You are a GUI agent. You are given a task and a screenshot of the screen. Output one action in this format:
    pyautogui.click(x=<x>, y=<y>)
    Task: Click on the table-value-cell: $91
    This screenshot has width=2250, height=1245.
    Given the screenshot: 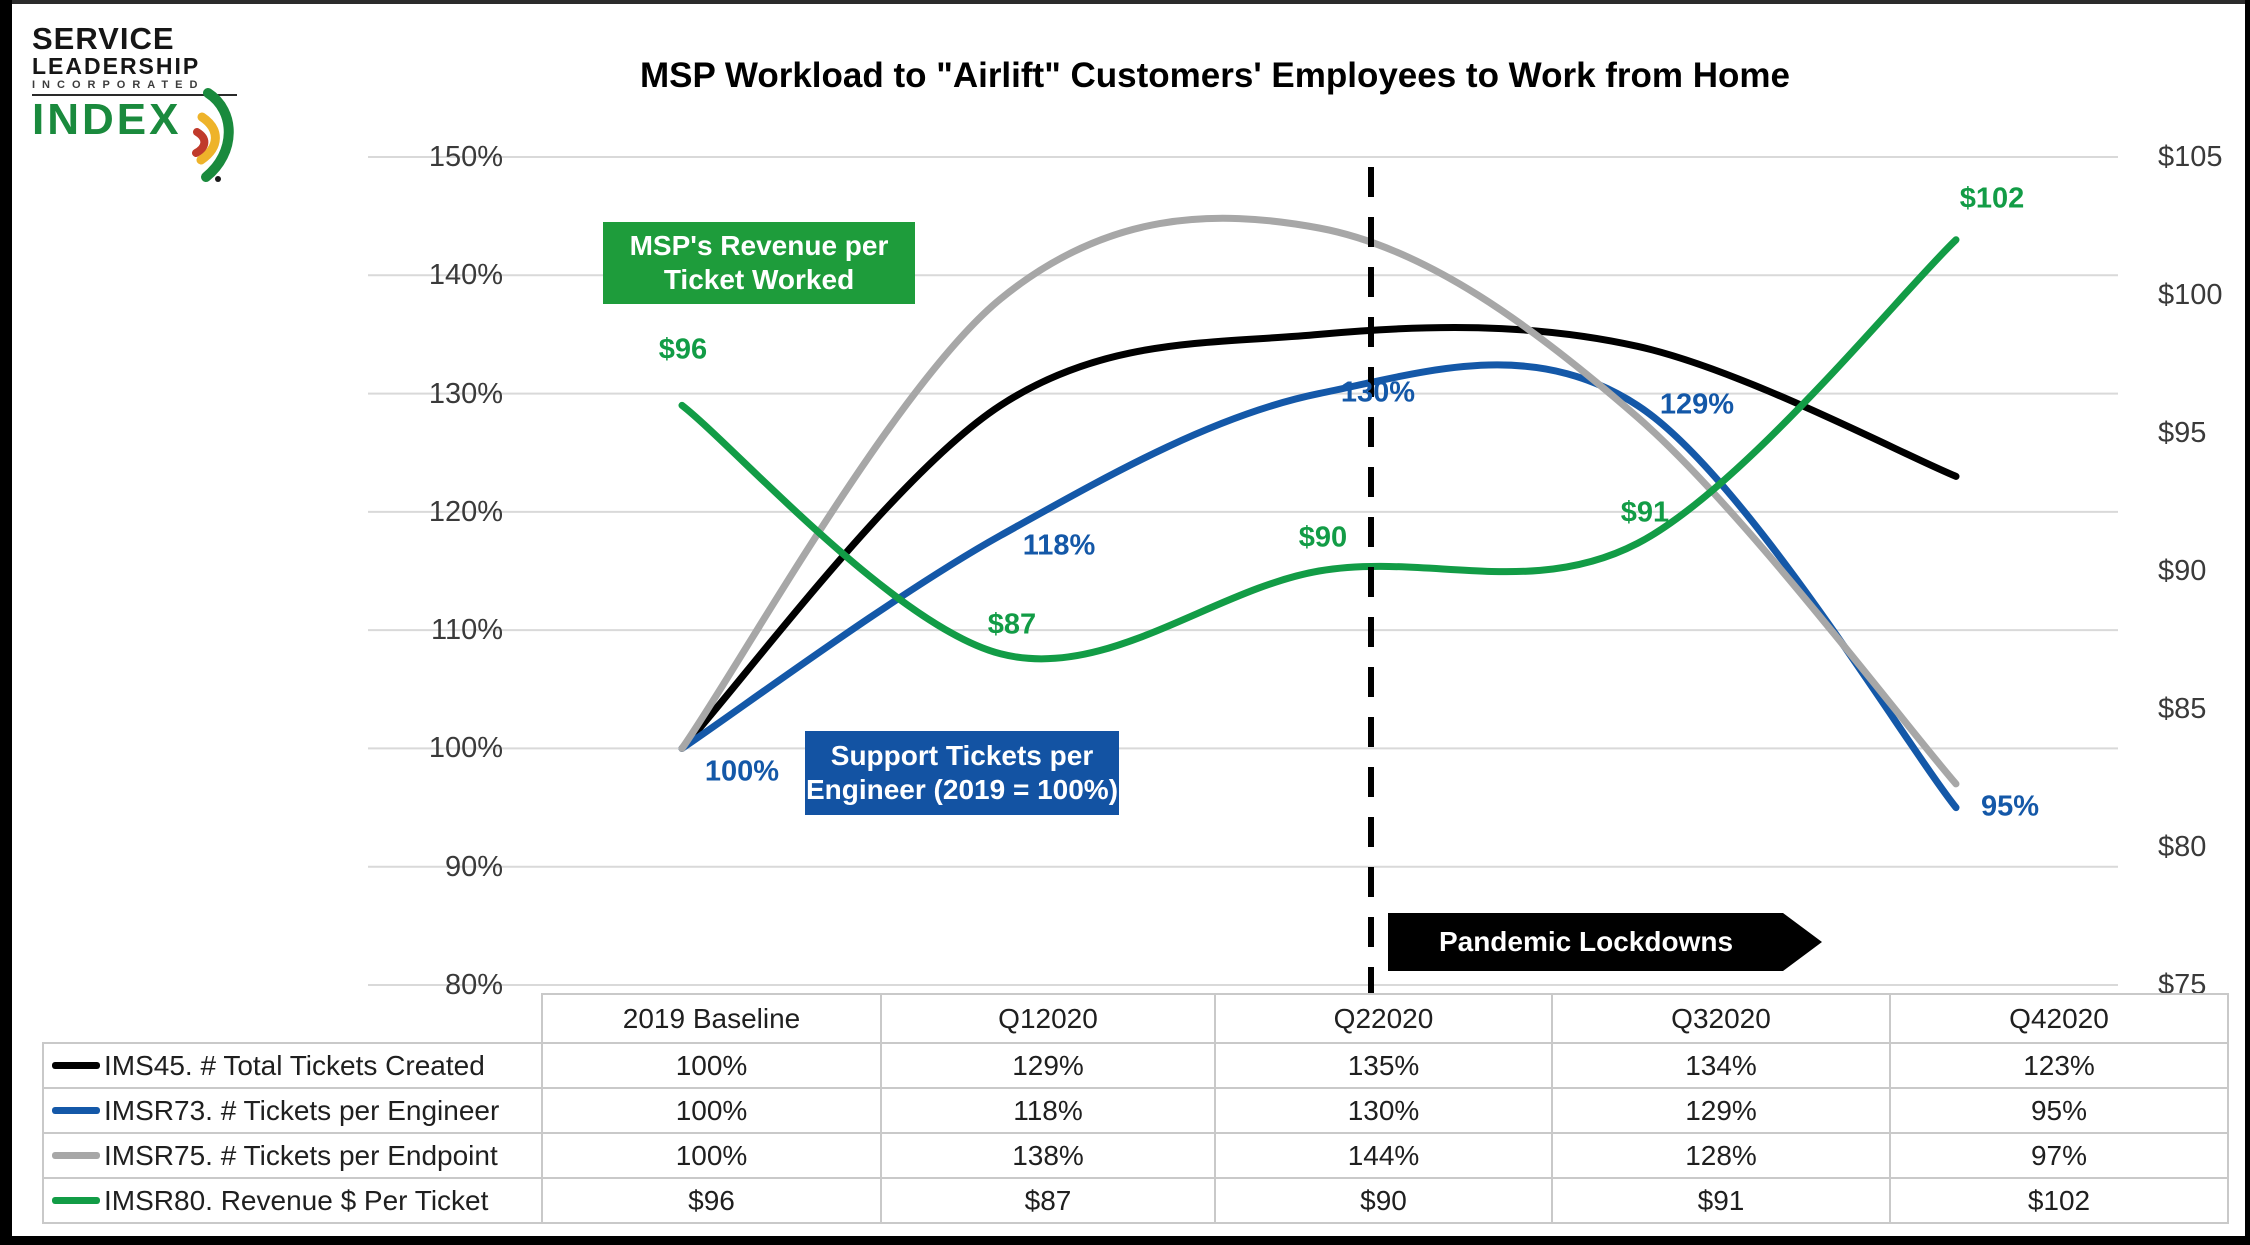 What is the action you would take?
    pyautogui.click(x=1721, y=1200)
    